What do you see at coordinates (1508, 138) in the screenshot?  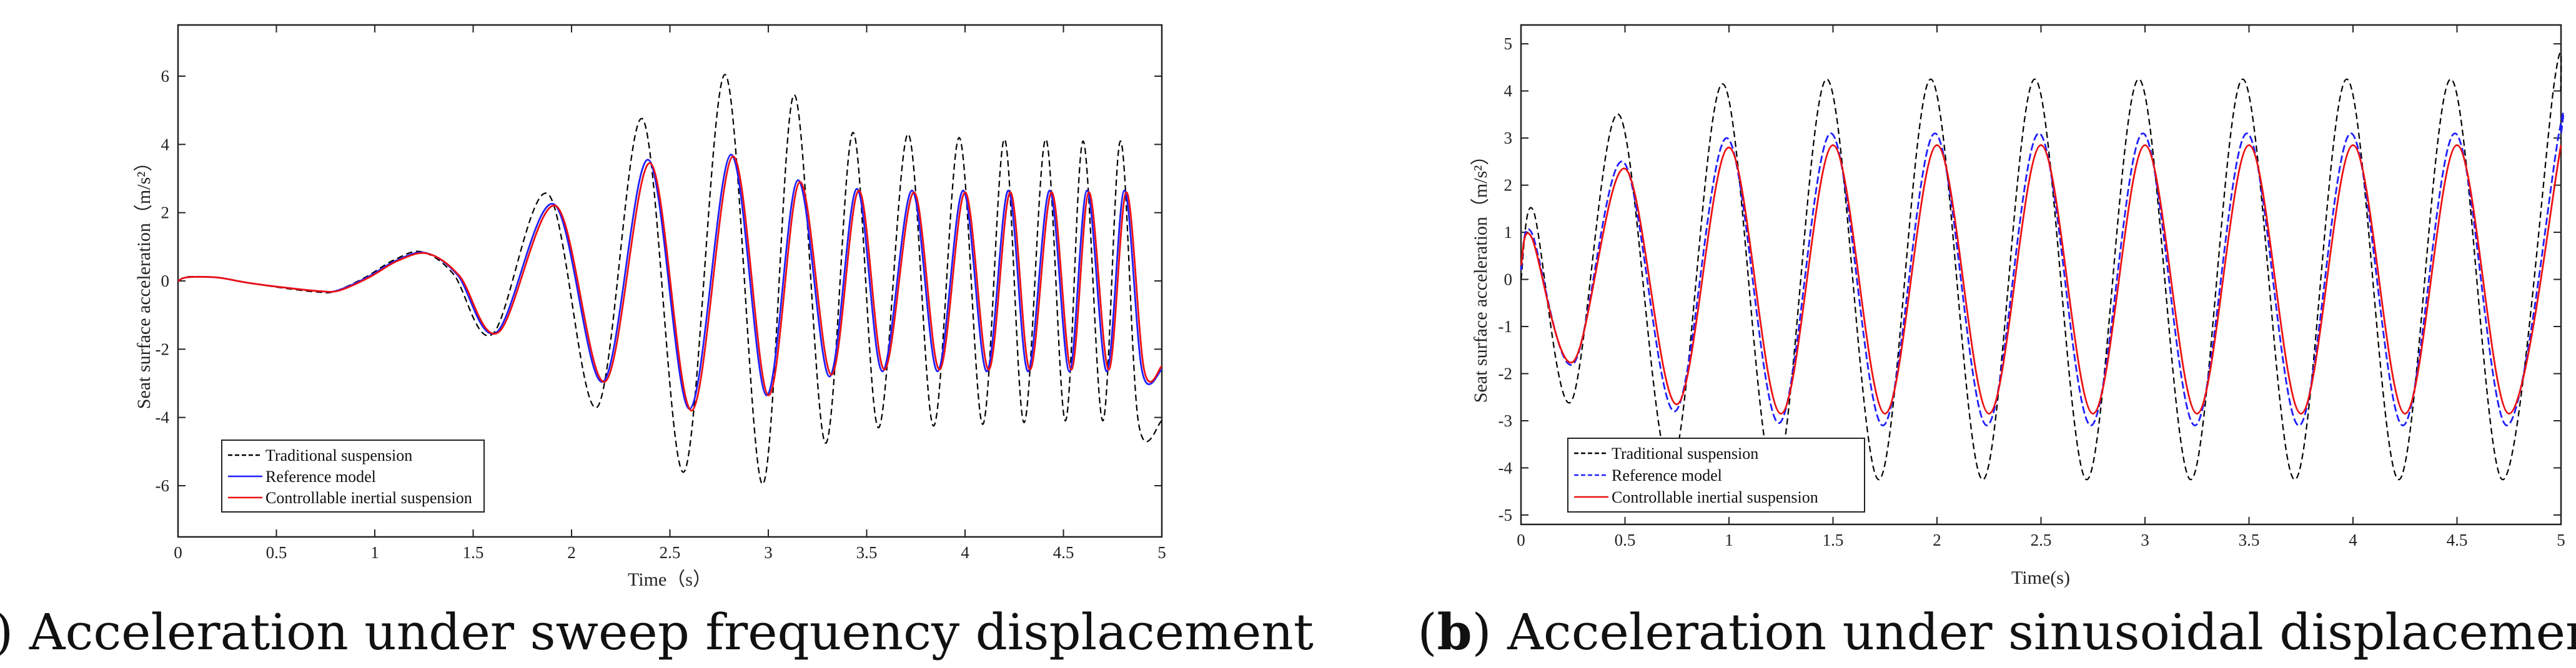 I see `y-tick-label: 3` at bounding box center [1508, 138].